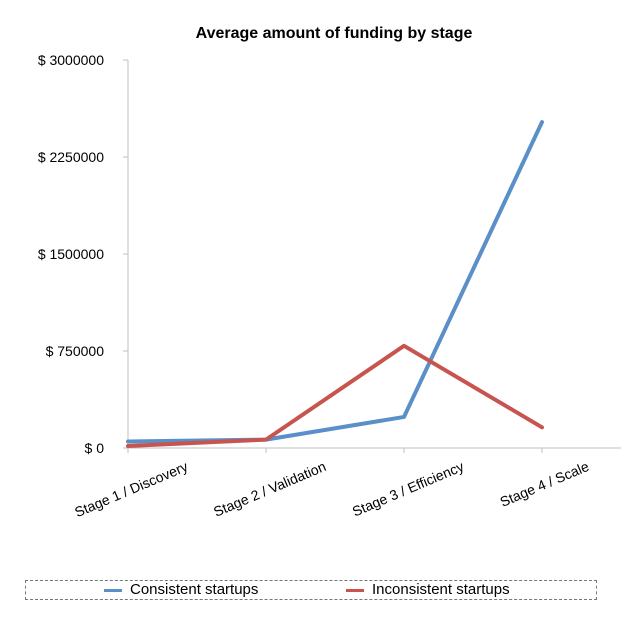  I want to click on y-axis: $ 0 $ 750000 $ 1500000 $ 2250000 $ 3000000, so click(83, 254).